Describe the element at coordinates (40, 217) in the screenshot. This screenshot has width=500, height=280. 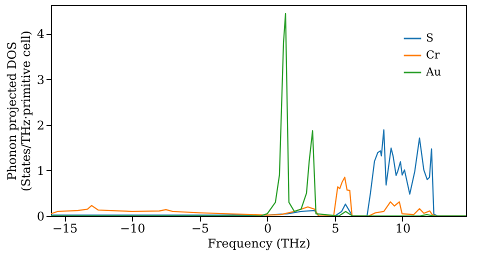
I see `y-tick-label: 0` at that location.